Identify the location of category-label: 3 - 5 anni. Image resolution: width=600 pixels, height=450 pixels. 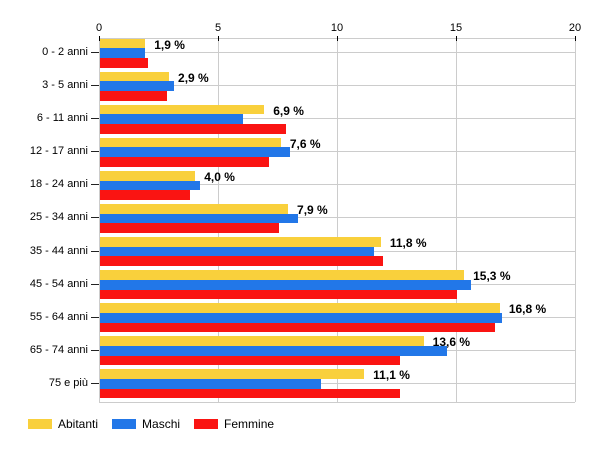
(65, 85).